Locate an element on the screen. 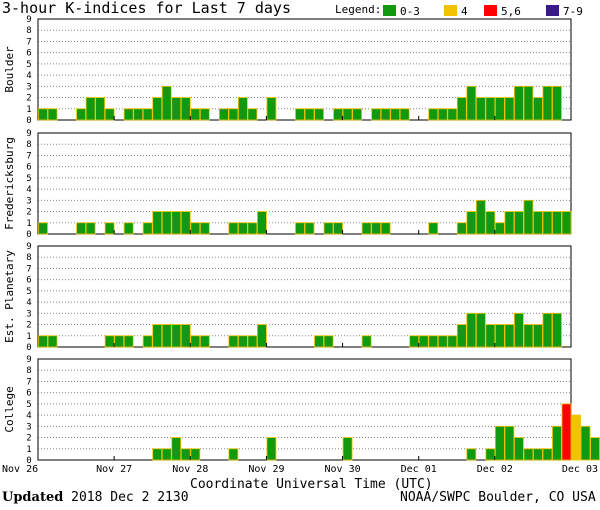  x-tick-label: Nov 28 is located at coordinates (190, 469).